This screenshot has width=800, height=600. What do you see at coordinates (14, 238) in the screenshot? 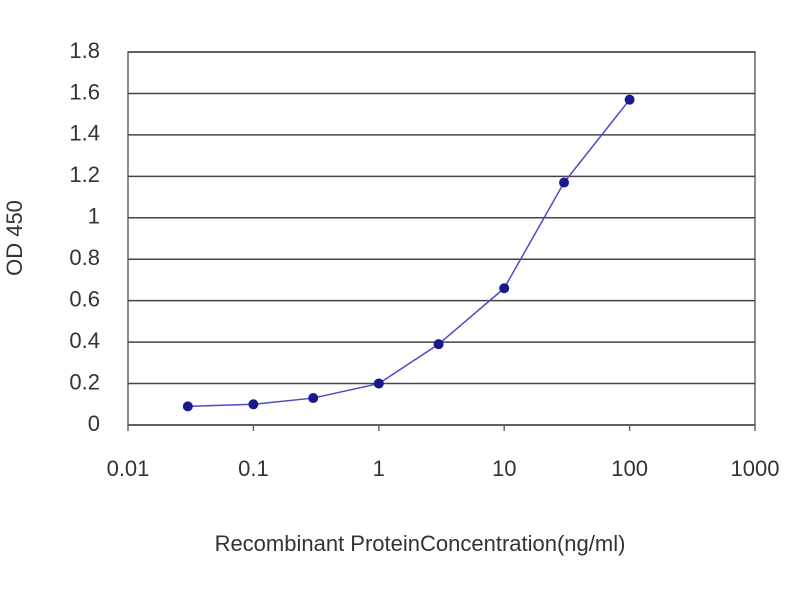
I see `y-axis-label: OD 450` at bounding box center [14, 238].